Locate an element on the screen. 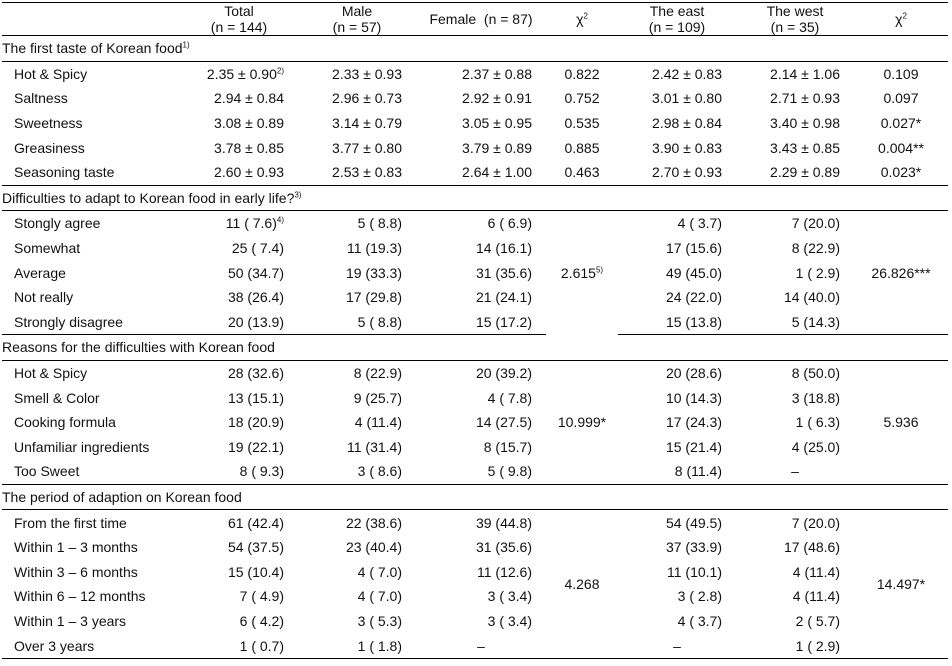 Image resolution: width=952 pixels, height=666 pixels. cell-male: 22 (38.6) is located at coordinates (373, 522).